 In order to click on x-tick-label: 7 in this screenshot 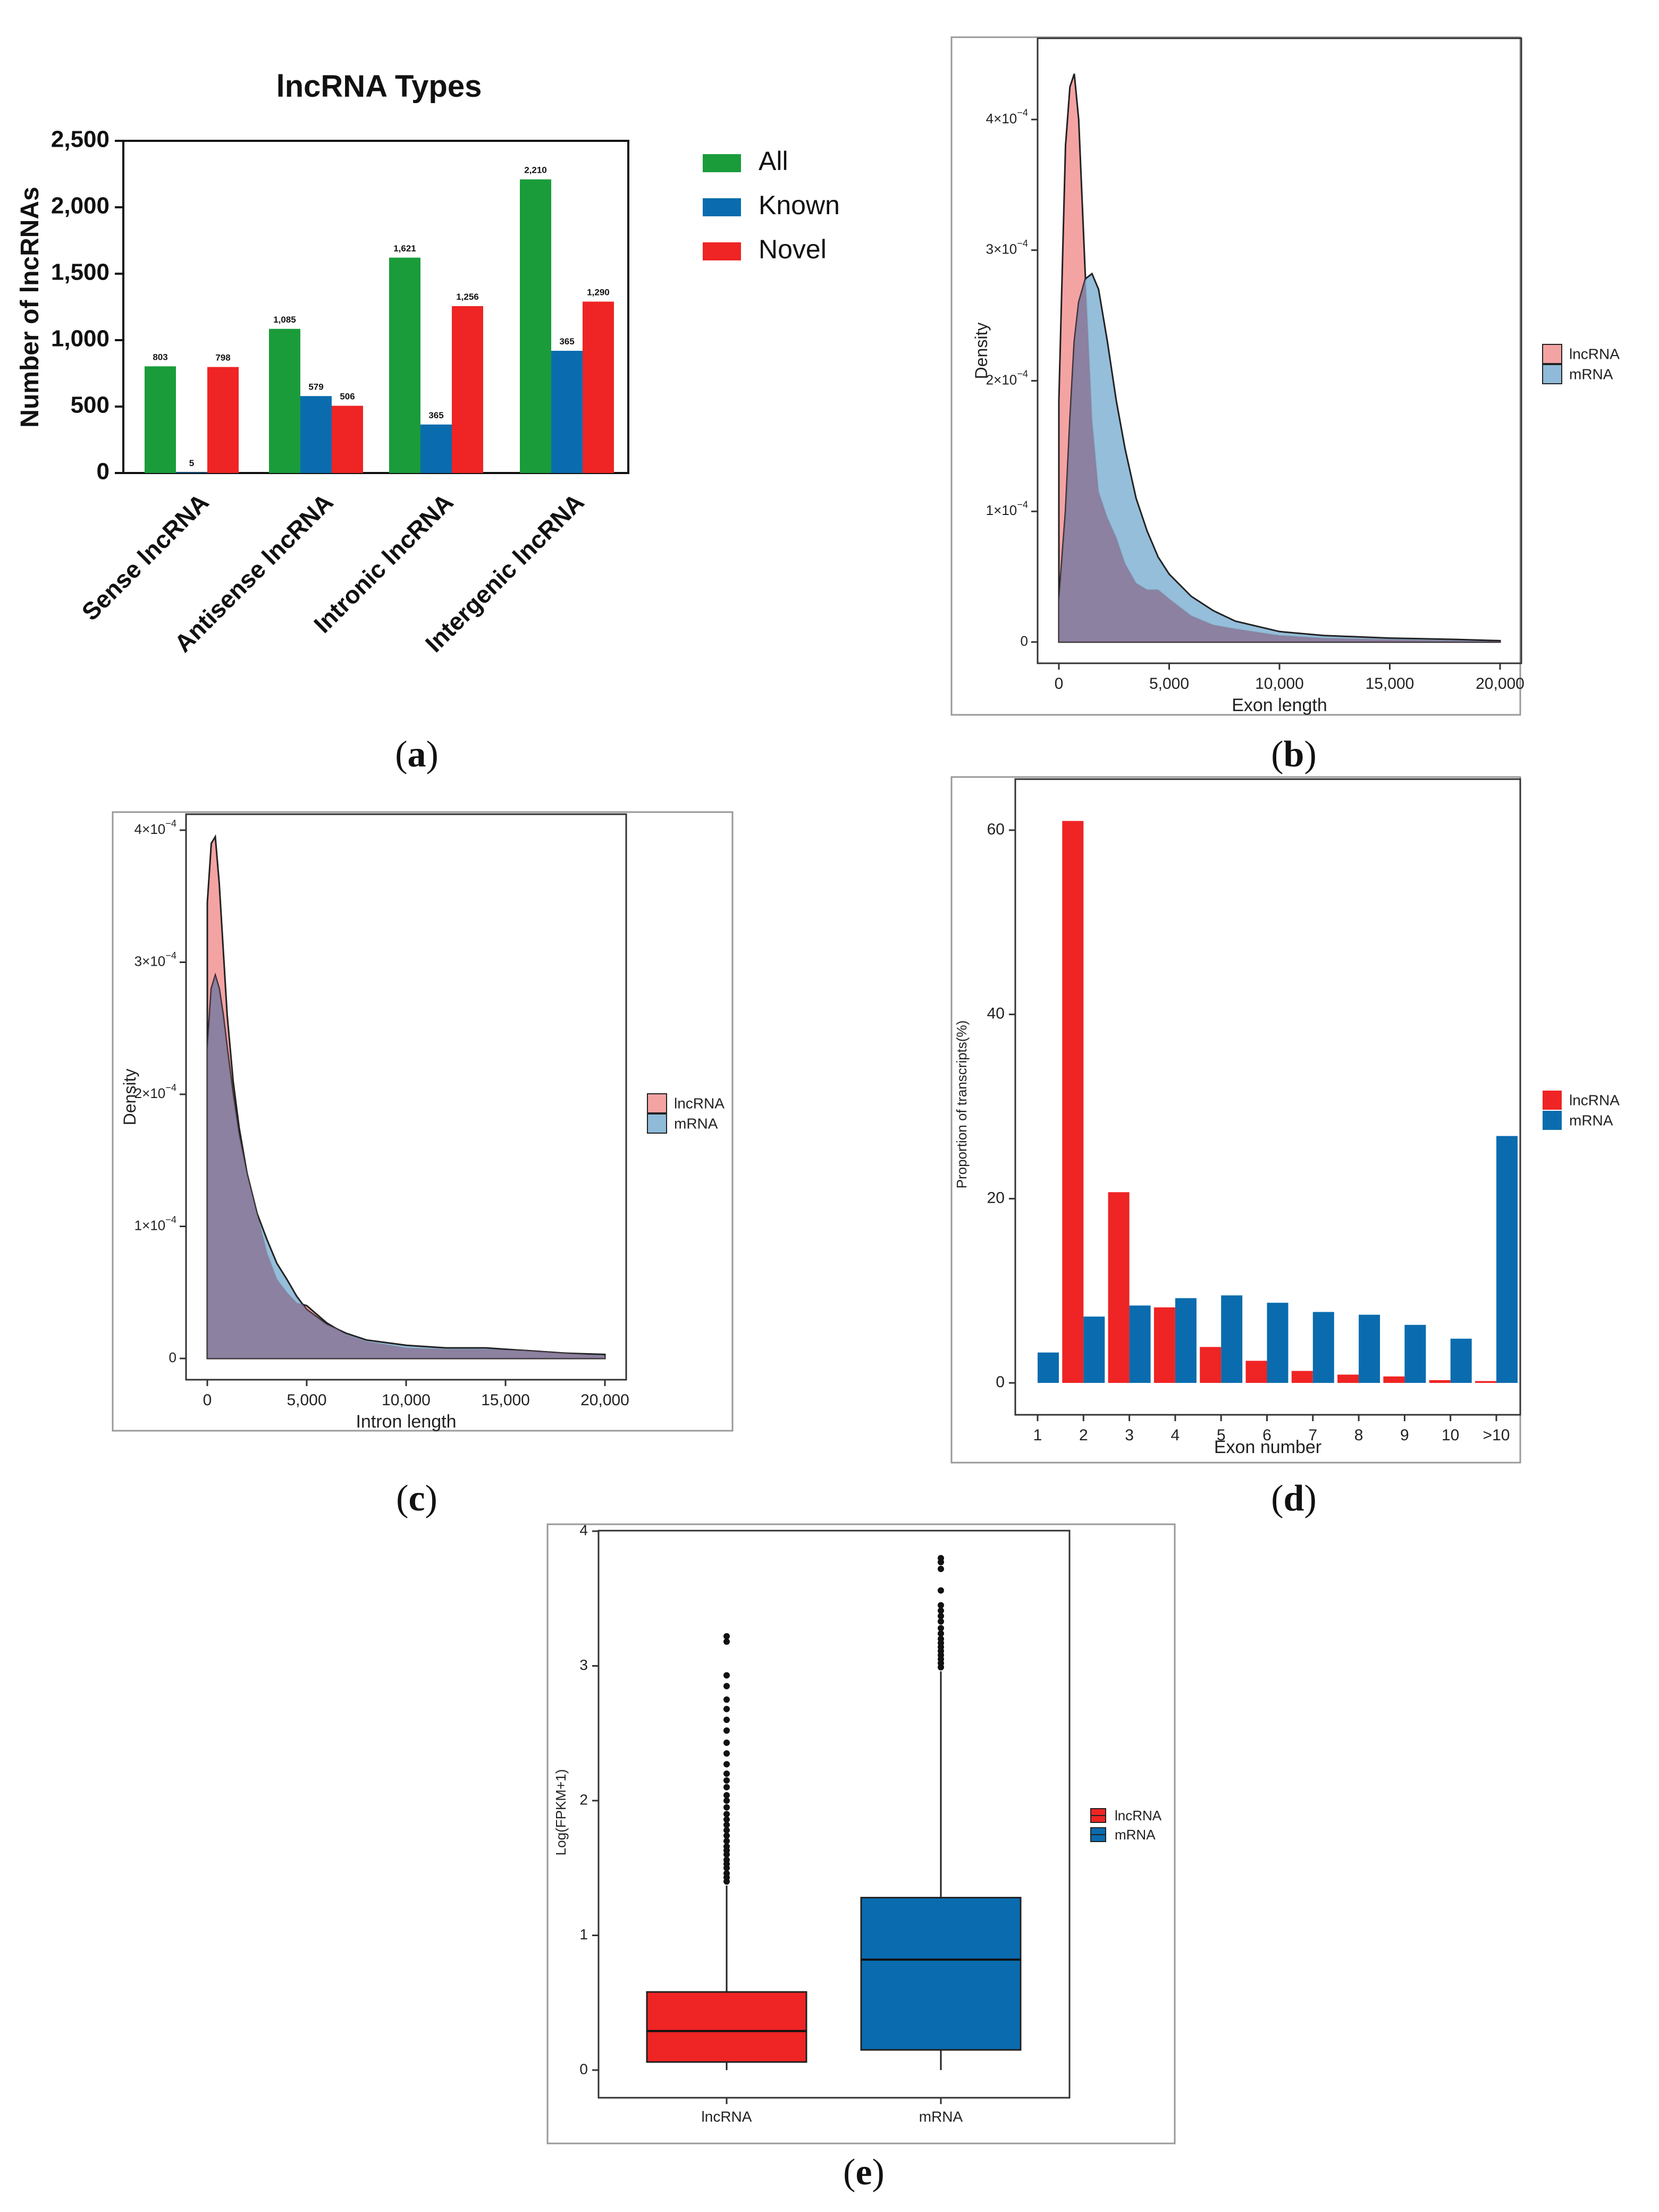, I will do `click(1313, 1435)`.